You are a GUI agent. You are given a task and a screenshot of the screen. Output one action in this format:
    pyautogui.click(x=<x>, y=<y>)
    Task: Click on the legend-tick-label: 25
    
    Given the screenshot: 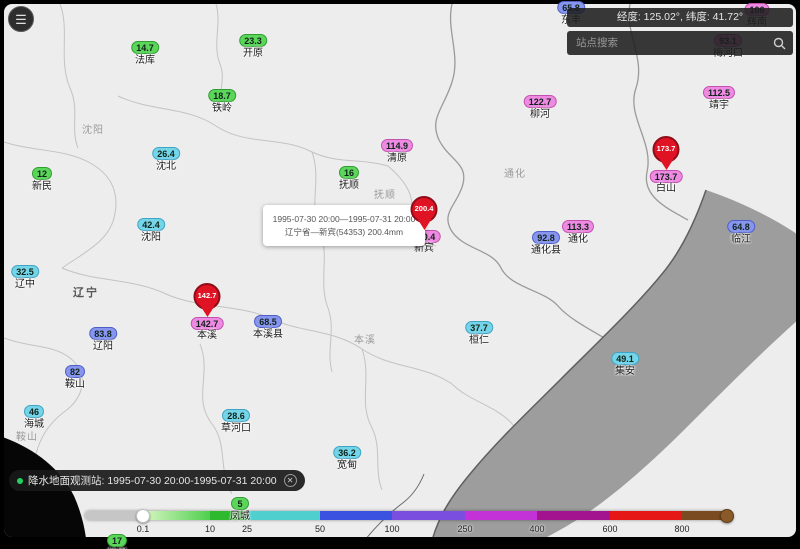 What is the action you would take?
    pyautogui.click(x=247, y=529)
    